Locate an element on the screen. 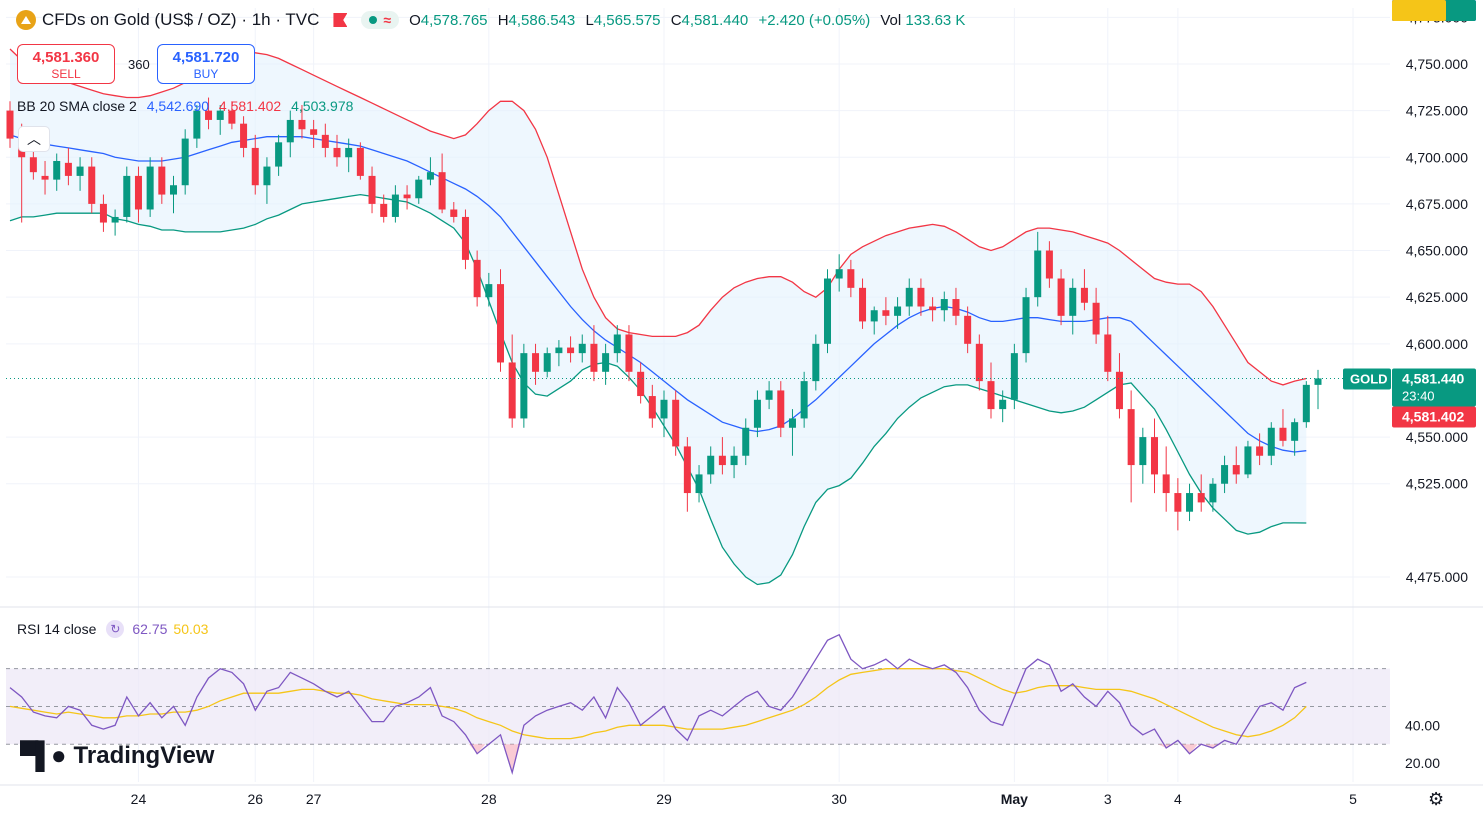 The image size is (1483, 817). rsi-ma-tag: 50.03 is located at coordinates (1419, 10).